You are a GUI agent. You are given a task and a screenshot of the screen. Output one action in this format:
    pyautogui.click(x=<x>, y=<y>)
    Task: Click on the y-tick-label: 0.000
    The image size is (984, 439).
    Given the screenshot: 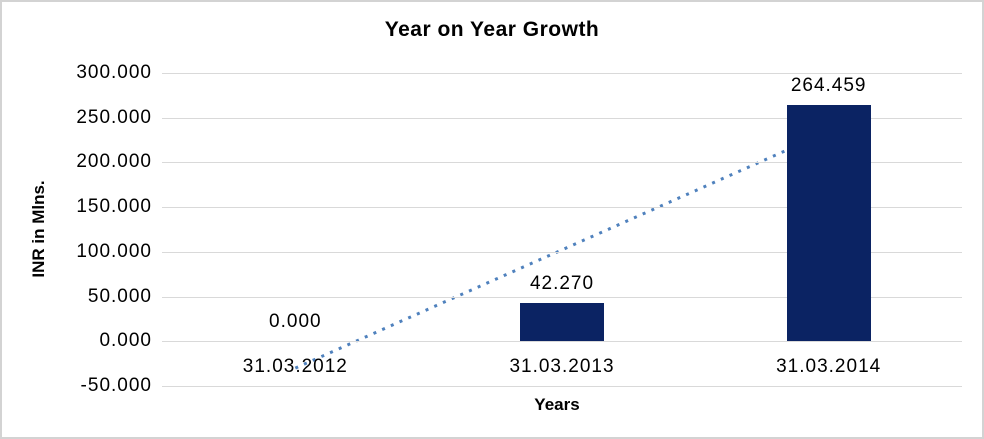 What is the action you would take?
    pyautogui.click(x=125, y=341)
    